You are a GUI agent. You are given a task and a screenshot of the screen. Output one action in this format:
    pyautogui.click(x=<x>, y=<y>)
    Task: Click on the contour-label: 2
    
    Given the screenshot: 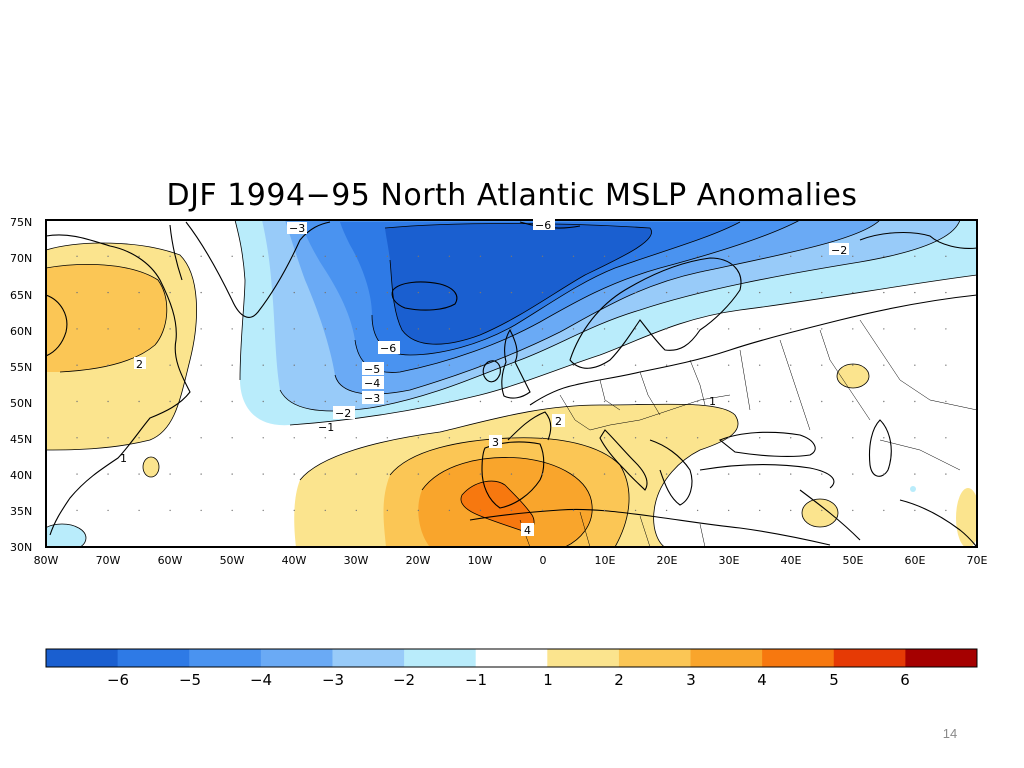 What is the action you would take?
    pyautogui.click(x=558, y=421)
    